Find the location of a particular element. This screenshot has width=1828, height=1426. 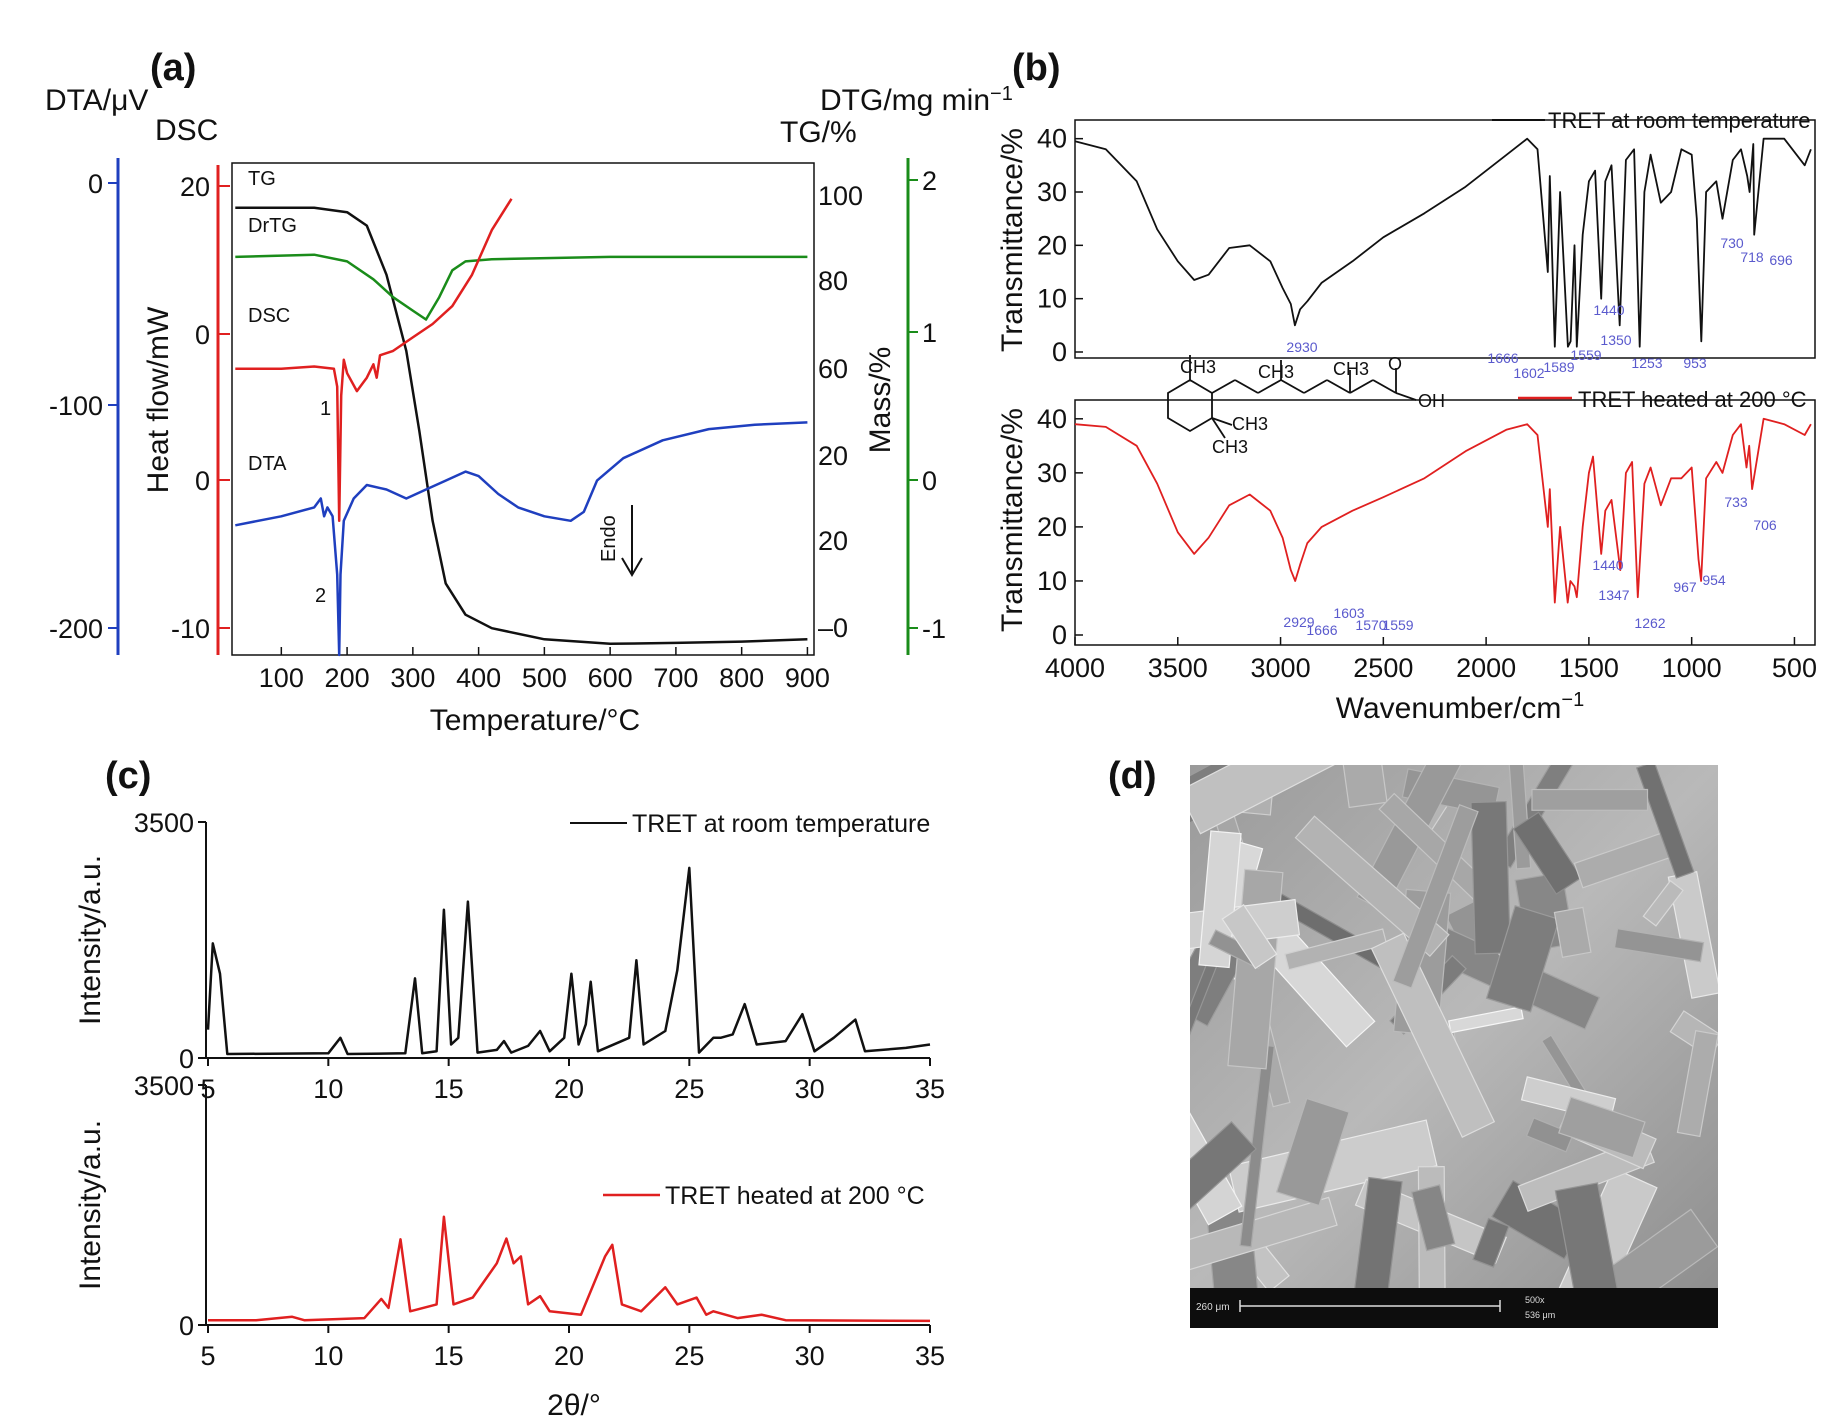

x-ticks-a: 100 200 300 400 500 600 700 800 900 is located at coordinates (544, 670).